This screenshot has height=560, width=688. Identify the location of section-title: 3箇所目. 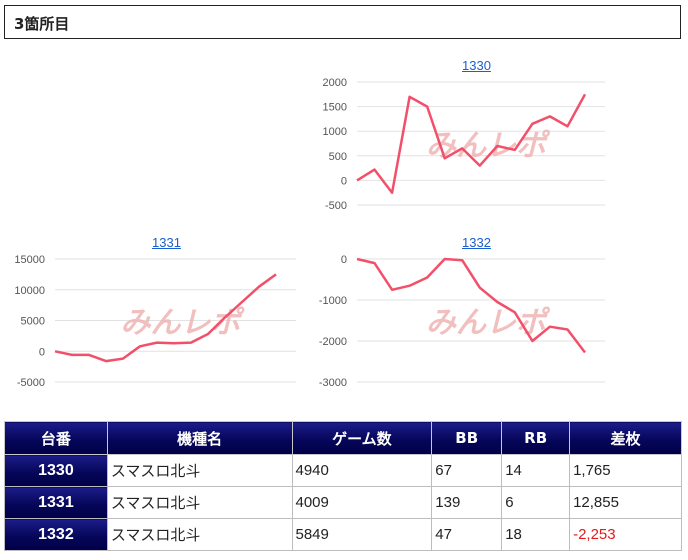
(42, 24).